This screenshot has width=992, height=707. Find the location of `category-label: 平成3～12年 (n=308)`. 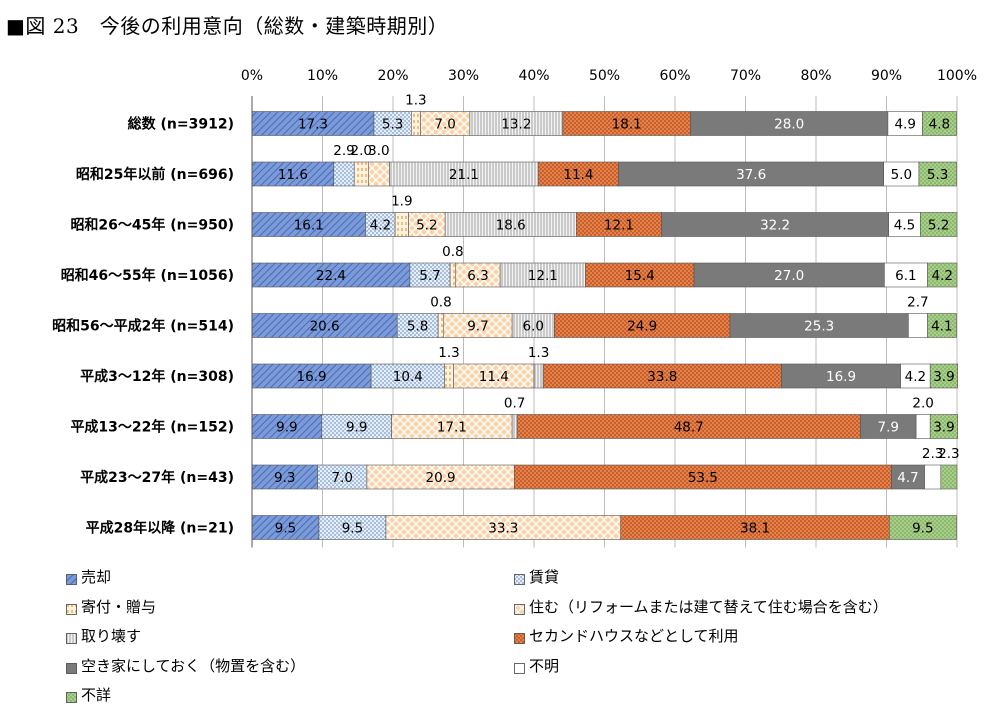

category-label: 平成3～12年 (n=308) is located at coordinates (157, 376).